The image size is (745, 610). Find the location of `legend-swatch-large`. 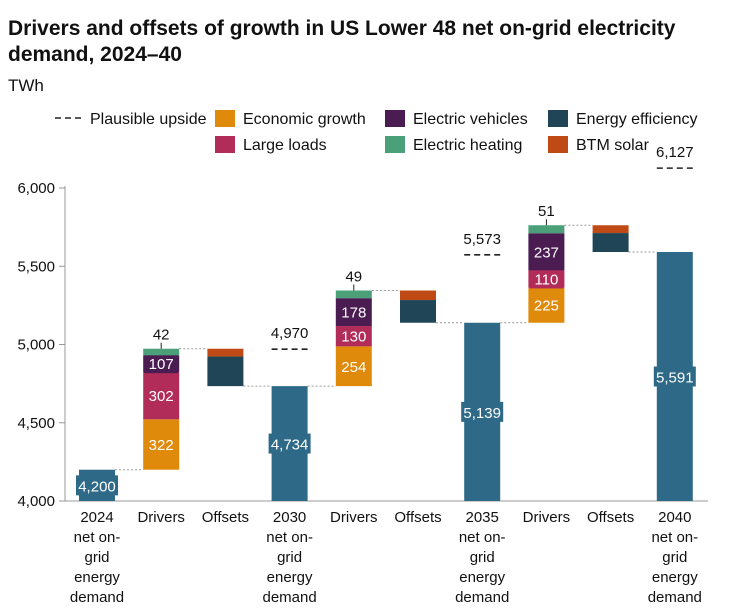

legend-swatch-large is located at coordinates (225, 144).